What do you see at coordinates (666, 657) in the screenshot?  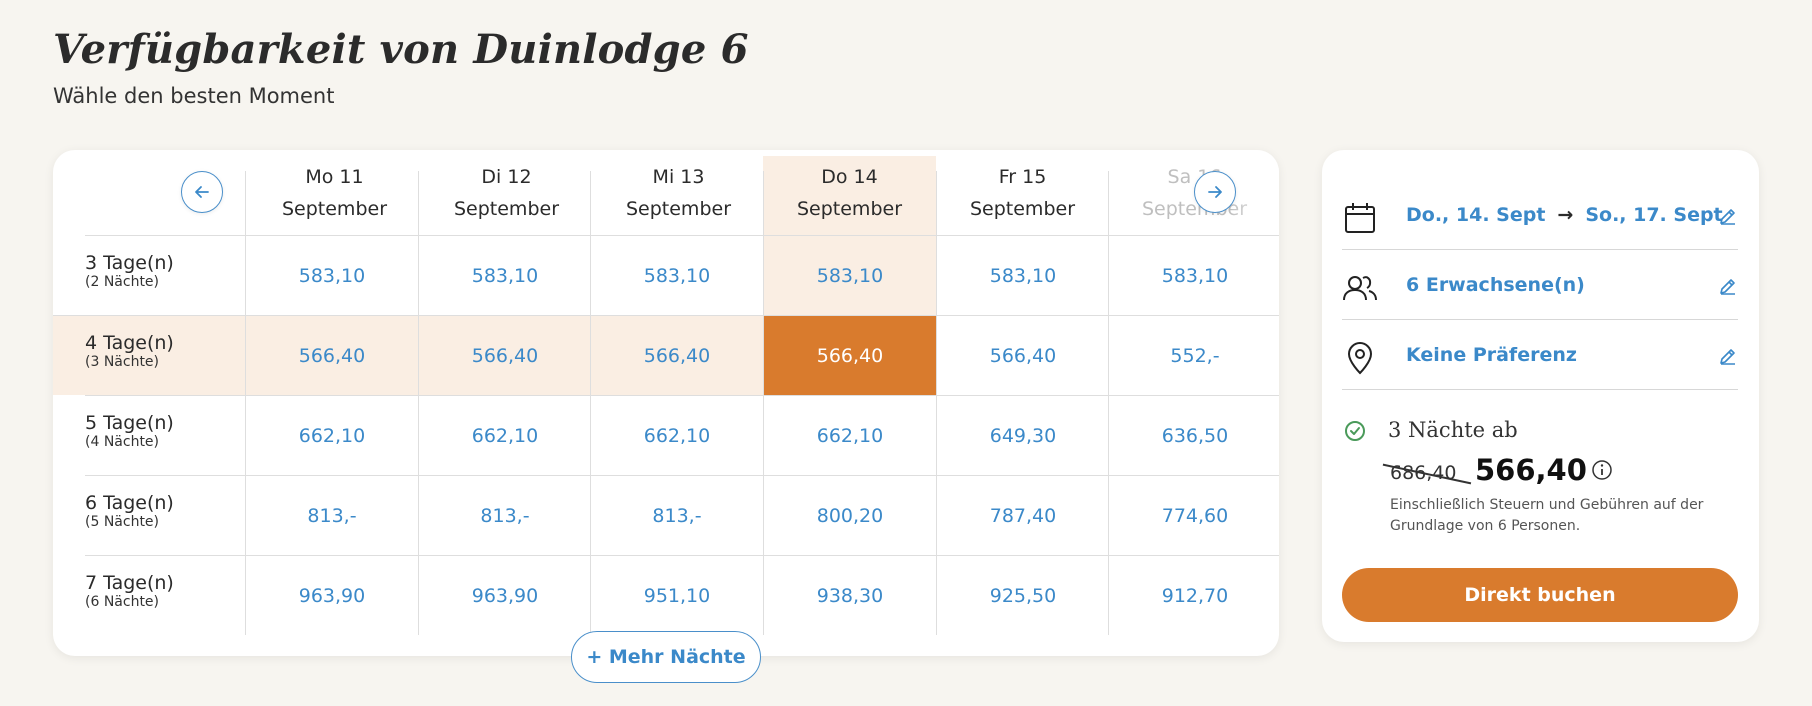 I see `more-nights-button: + Mehr Nächte` at bounding box center [666, 657].